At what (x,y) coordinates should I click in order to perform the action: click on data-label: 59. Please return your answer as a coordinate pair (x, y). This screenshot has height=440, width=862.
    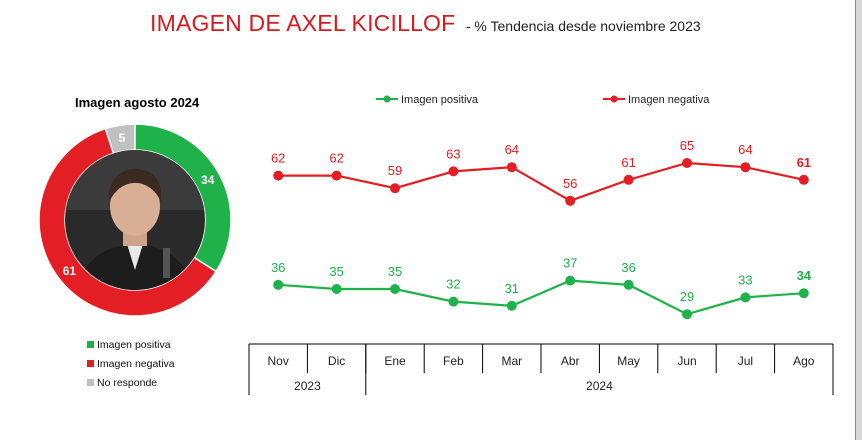
    Looking at the image, I should click on (395, 170).